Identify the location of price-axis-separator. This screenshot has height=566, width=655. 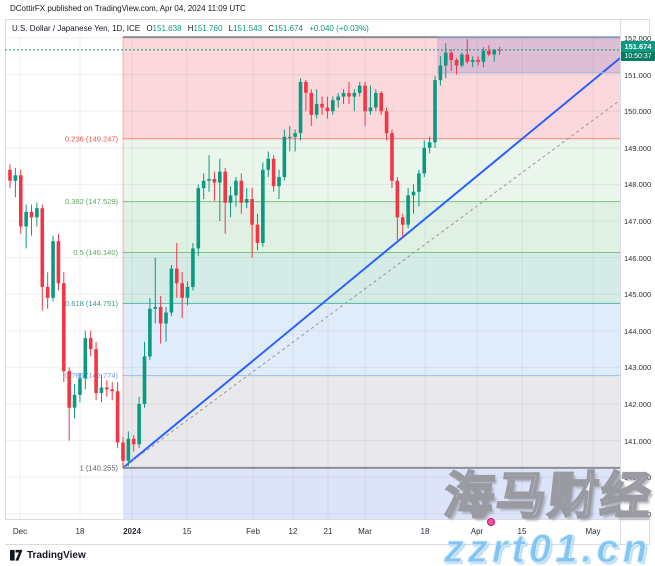
(620, 282).